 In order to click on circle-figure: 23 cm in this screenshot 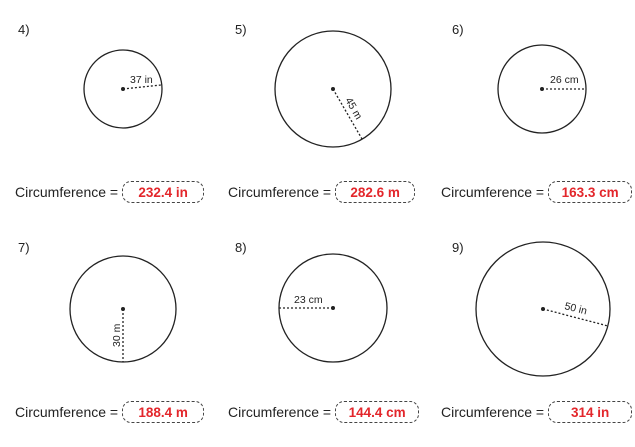, I will do `click(333, 308)`.